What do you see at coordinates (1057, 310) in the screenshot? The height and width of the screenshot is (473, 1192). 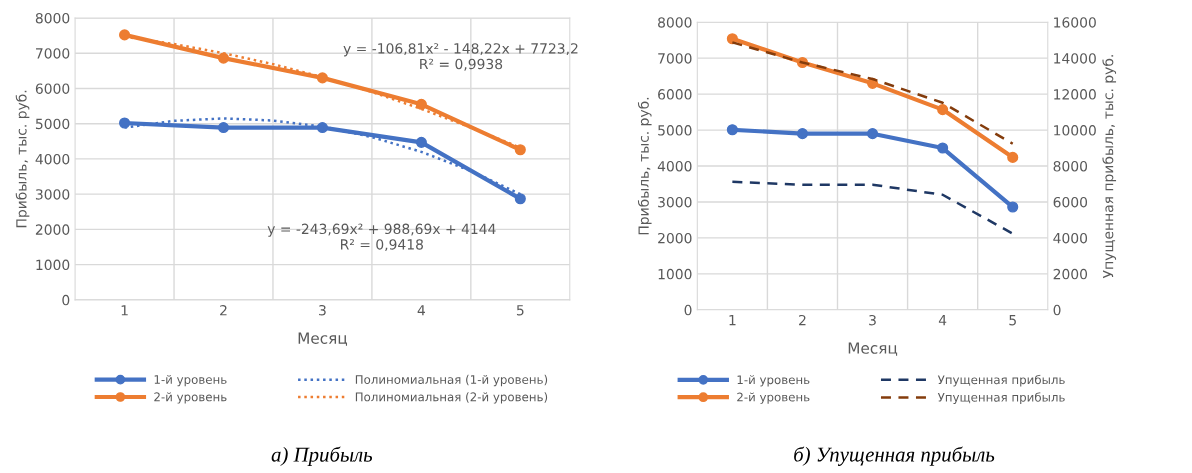 I see `y2-tick-label: 0` at bounding box center [1057, 310].